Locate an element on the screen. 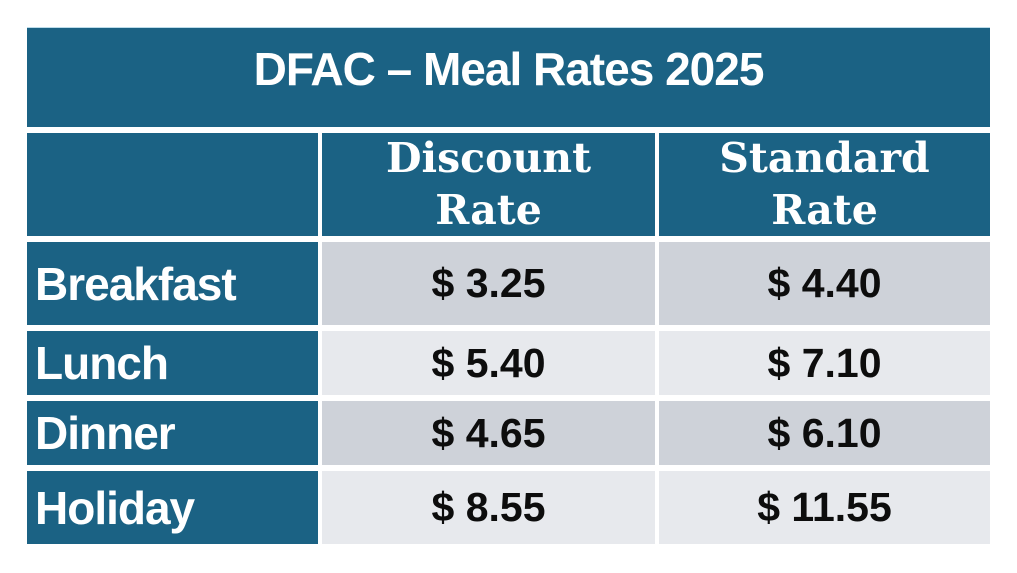 The width and height of the screenshot is (1017, 573). row-label-lunch: Lunch is located at coordinates (172, 363).